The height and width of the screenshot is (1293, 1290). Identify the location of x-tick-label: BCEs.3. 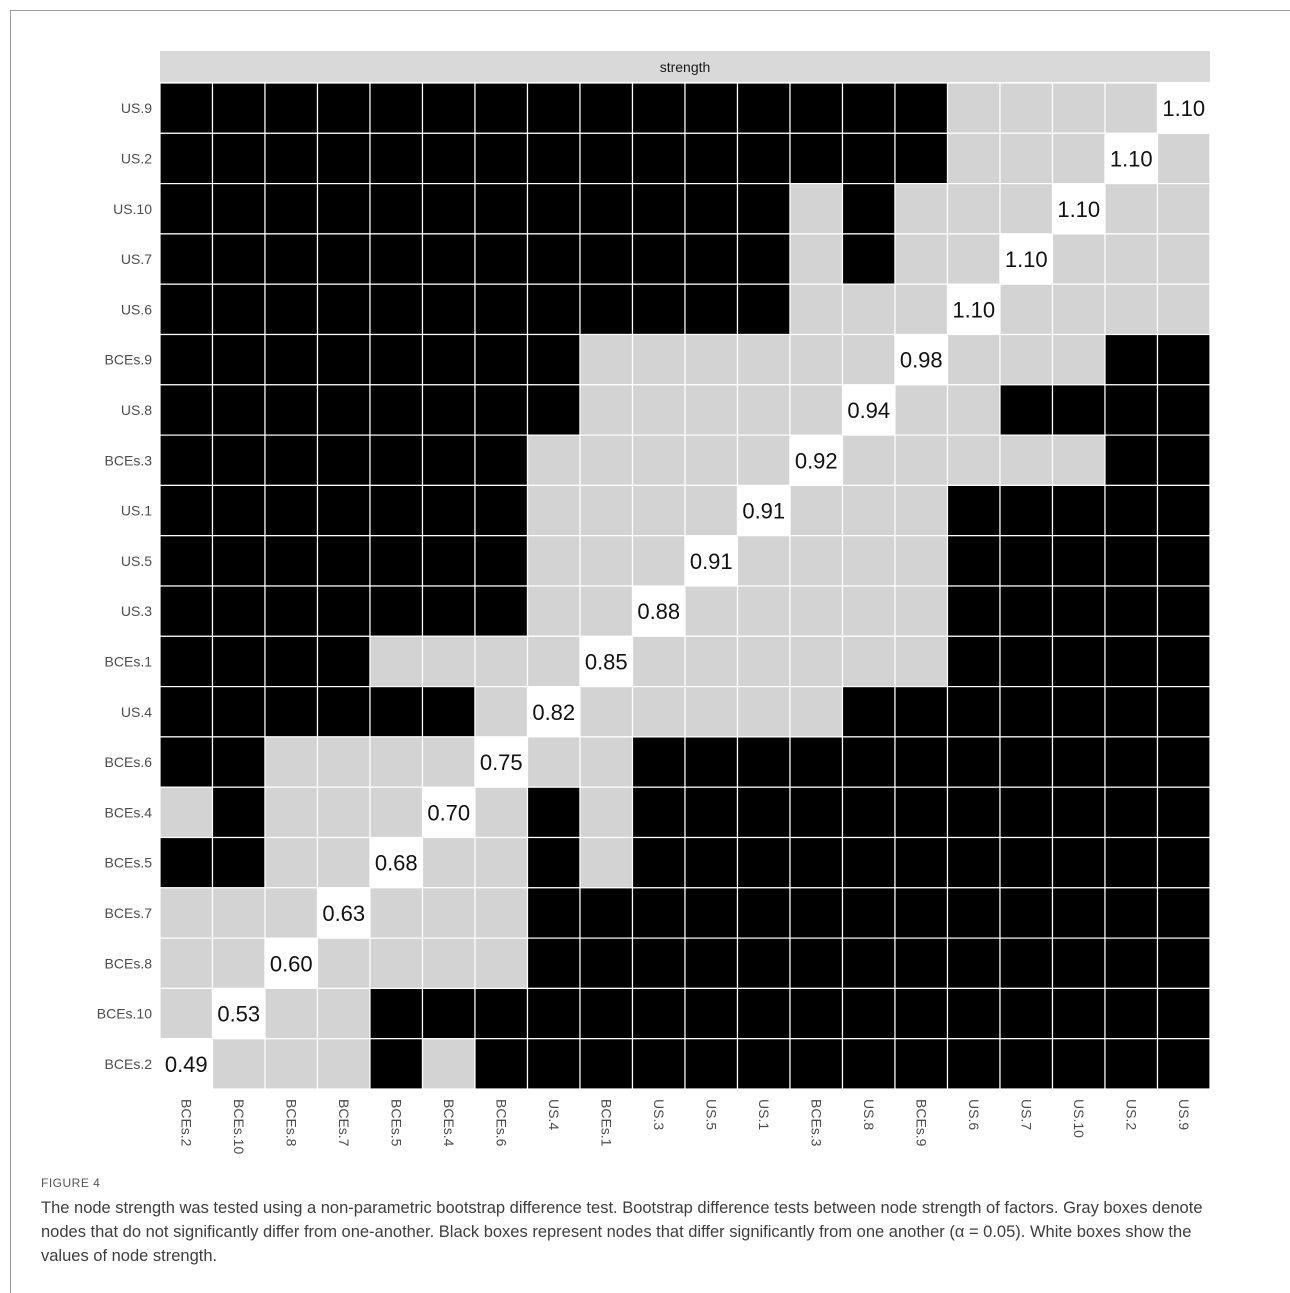
(816, 1123).